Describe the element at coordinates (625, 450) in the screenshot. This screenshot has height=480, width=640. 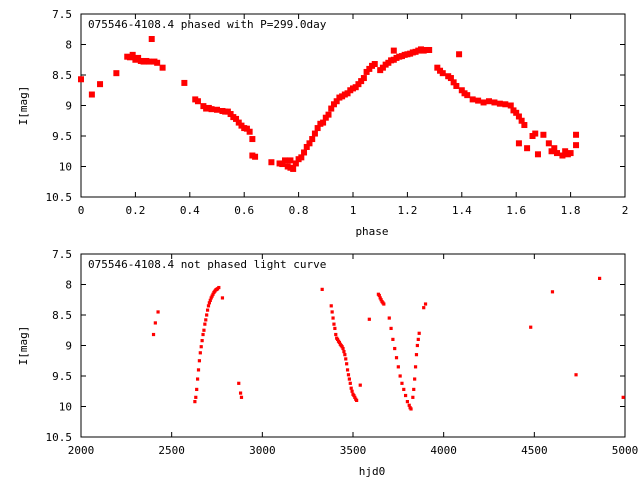
I see `x-tick-label: 5000` at that location.